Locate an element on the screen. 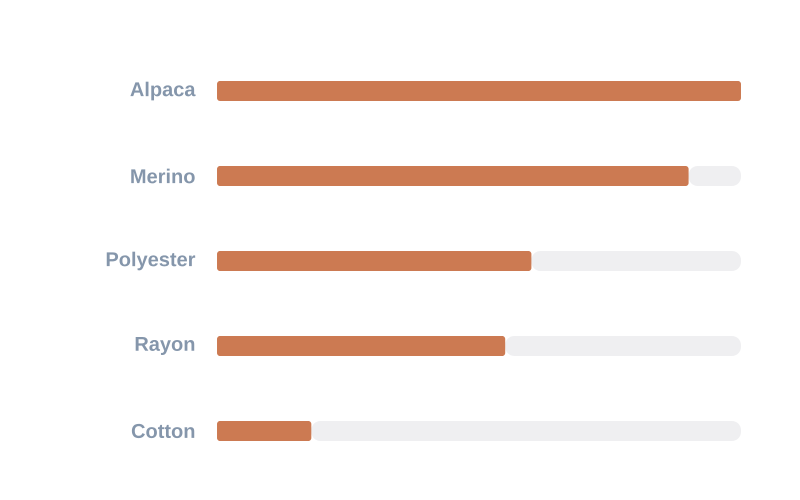  y-tick-label: Merino is located at coordinates (163, 176).